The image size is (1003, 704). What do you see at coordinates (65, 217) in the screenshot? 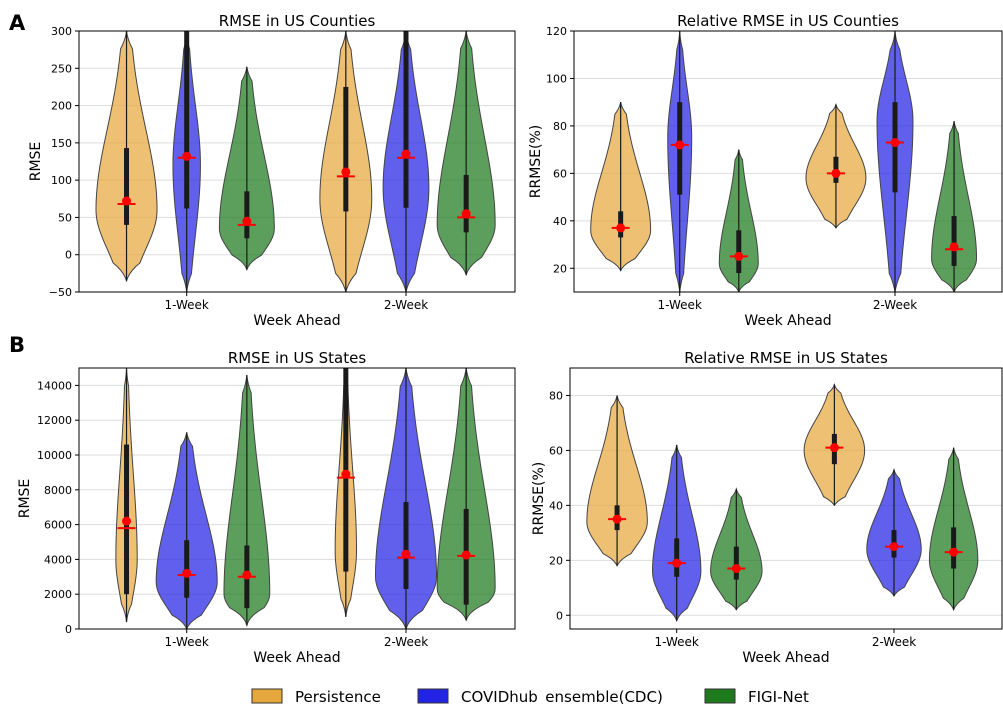
I see `y-tick-label: 50` at bounding box center [65, 217].